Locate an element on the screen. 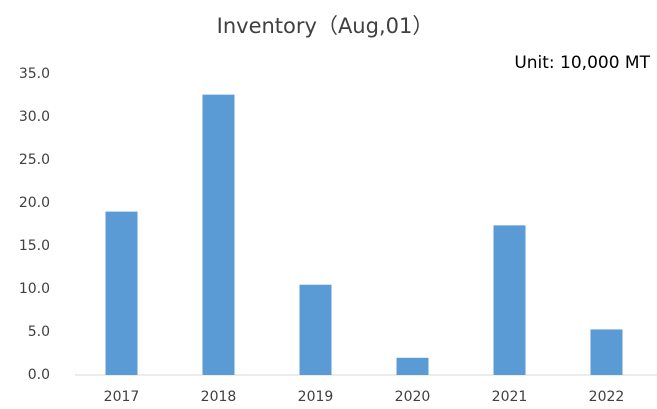 This screenshot has height=409, width=657. y-tick-label: 30.0 is located at coordinates (34, 117).